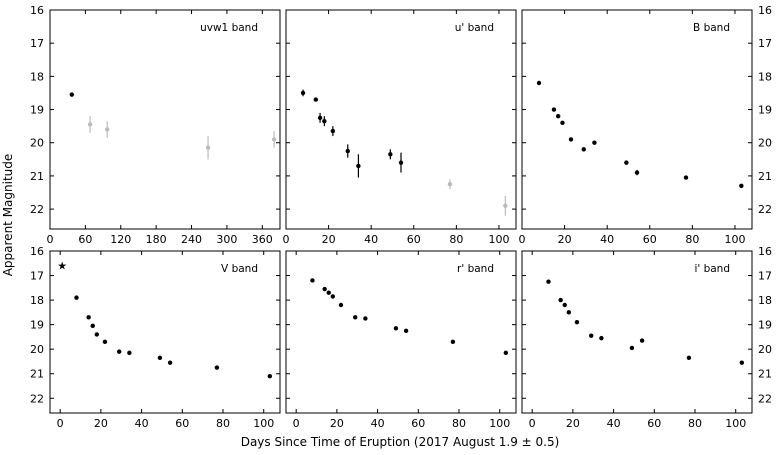 Image resolution: width=781 pixels, height=455 pixels. Describe the element at coordinates (712, 269) in the screenshot. I see `band-label: i' band` at that location.